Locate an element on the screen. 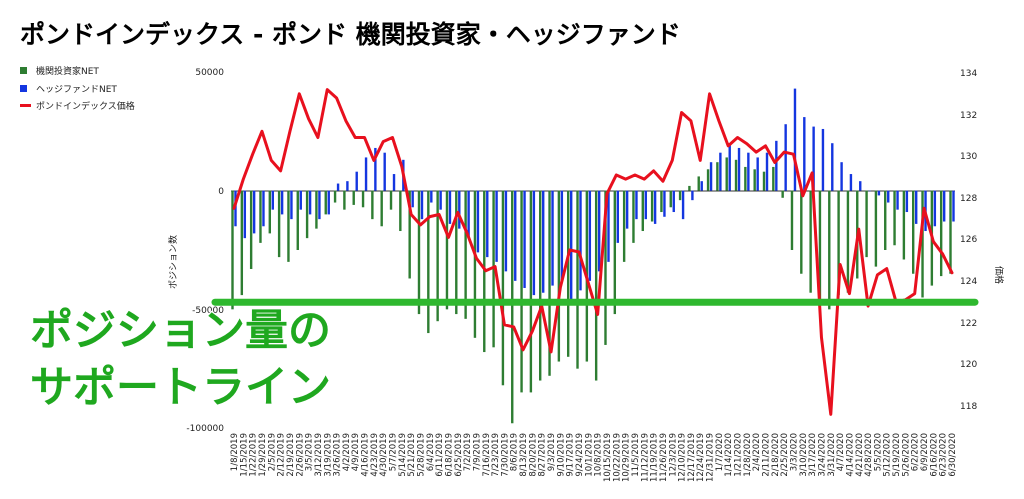 The height and width of the screenshot is (499, 1024). x-tick-label-35: 9/10/2019 is located at coordinates (561, 455).